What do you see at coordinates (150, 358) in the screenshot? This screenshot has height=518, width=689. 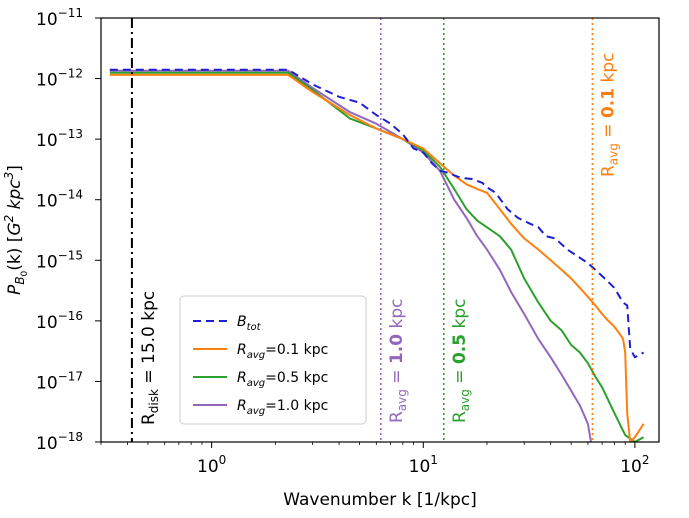 I see `vline-label-rdisk: Rdisk = 15.0 kpc` at bounding box center [150, 358].